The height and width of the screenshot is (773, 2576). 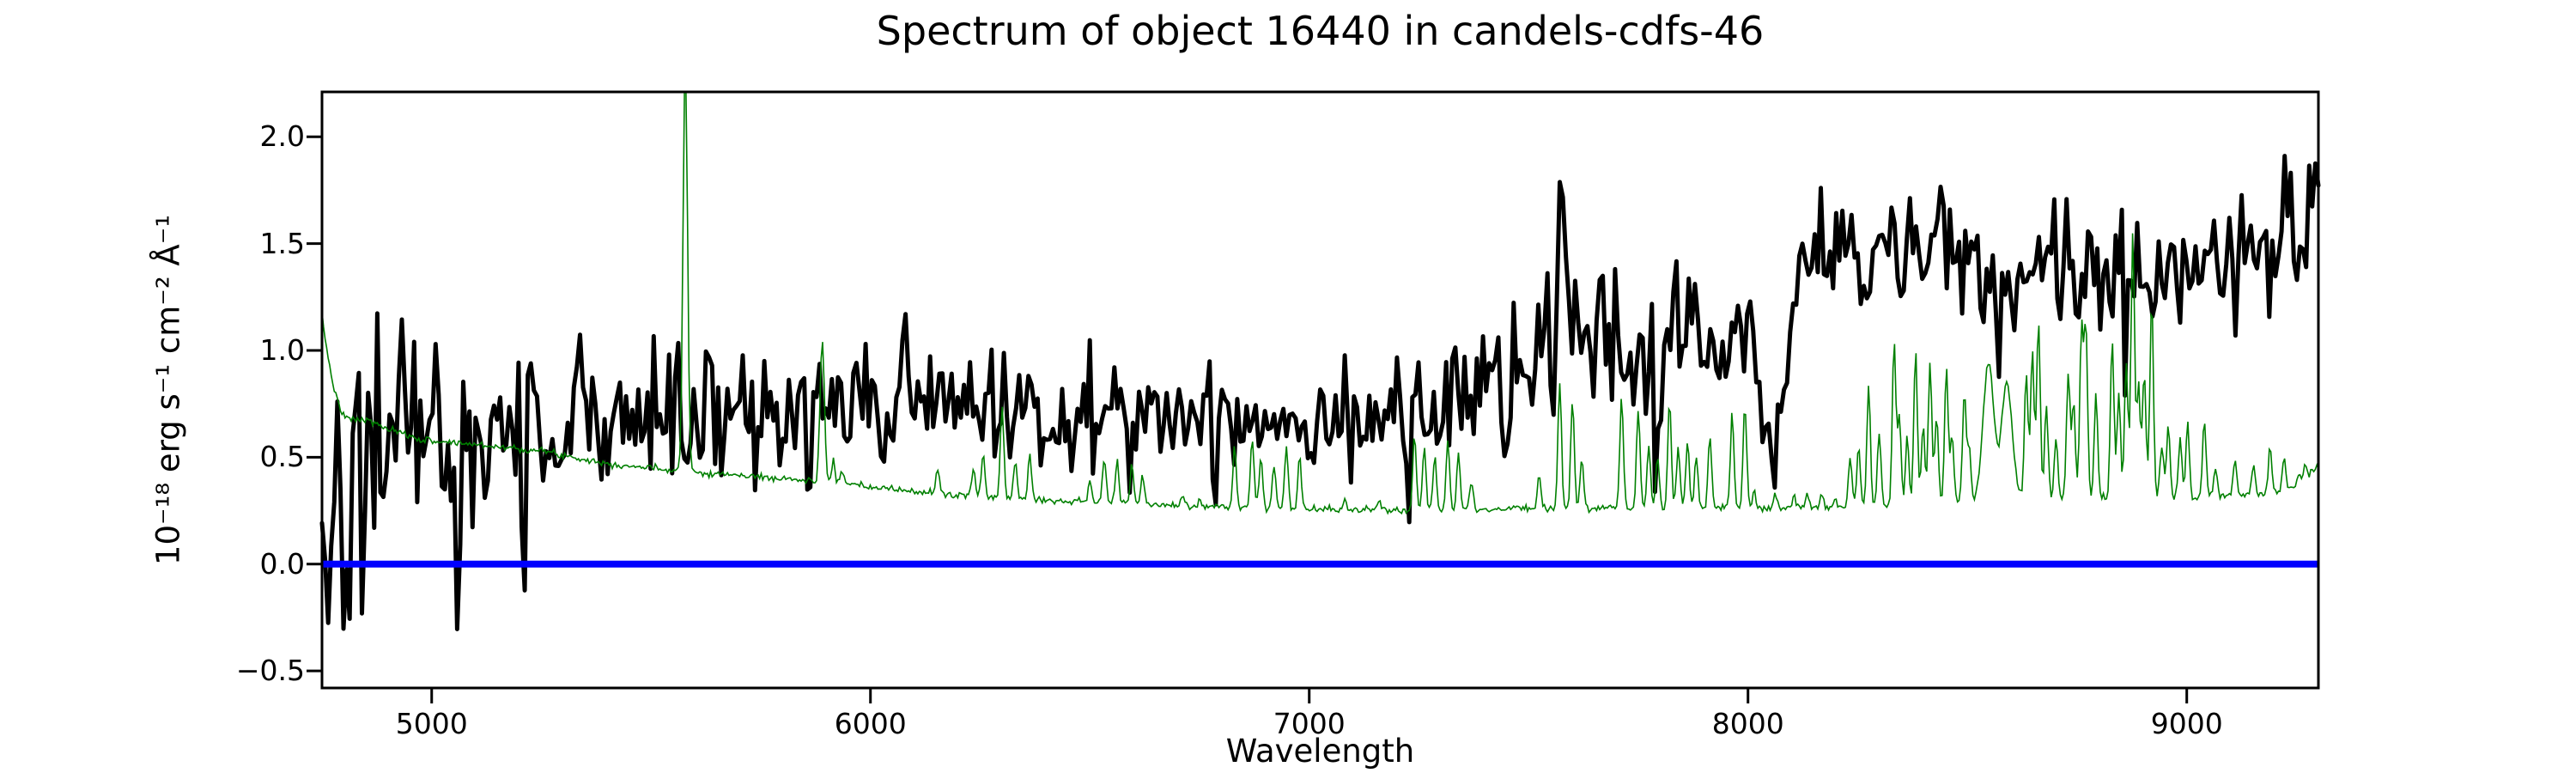 I want to click on y-tick-label: 0.0, so click(x=282, y=563).